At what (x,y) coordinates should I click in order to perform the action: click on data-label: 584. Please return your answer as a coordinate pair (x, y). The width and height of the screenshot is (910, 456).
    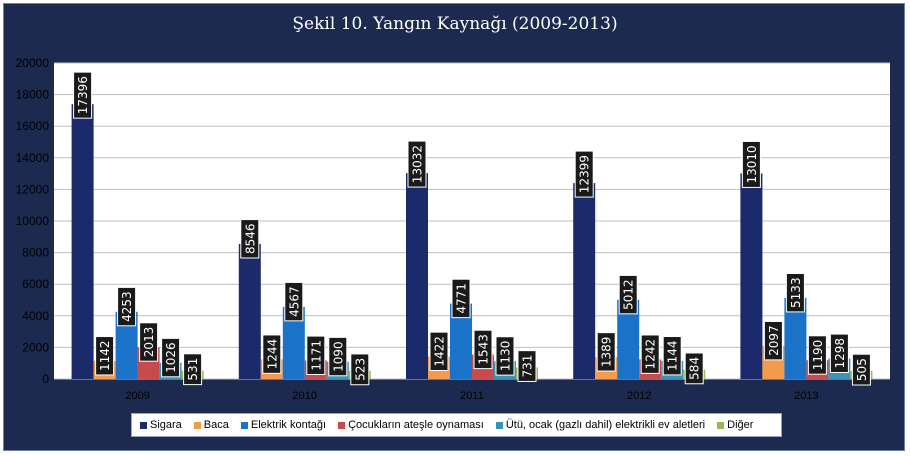
    Looking at the image, I should click on (695, 368).